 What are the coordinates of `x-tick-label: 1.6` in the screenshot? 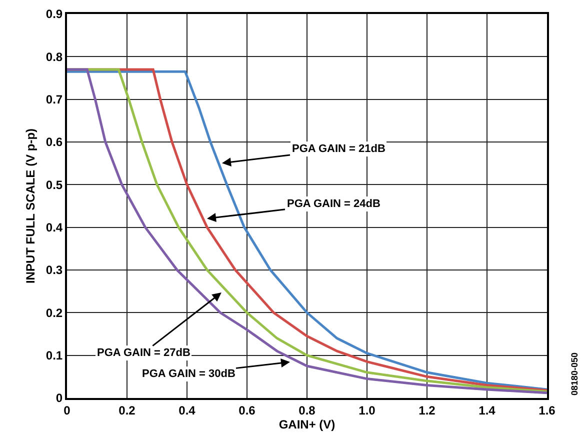 It's located at (547, 410).